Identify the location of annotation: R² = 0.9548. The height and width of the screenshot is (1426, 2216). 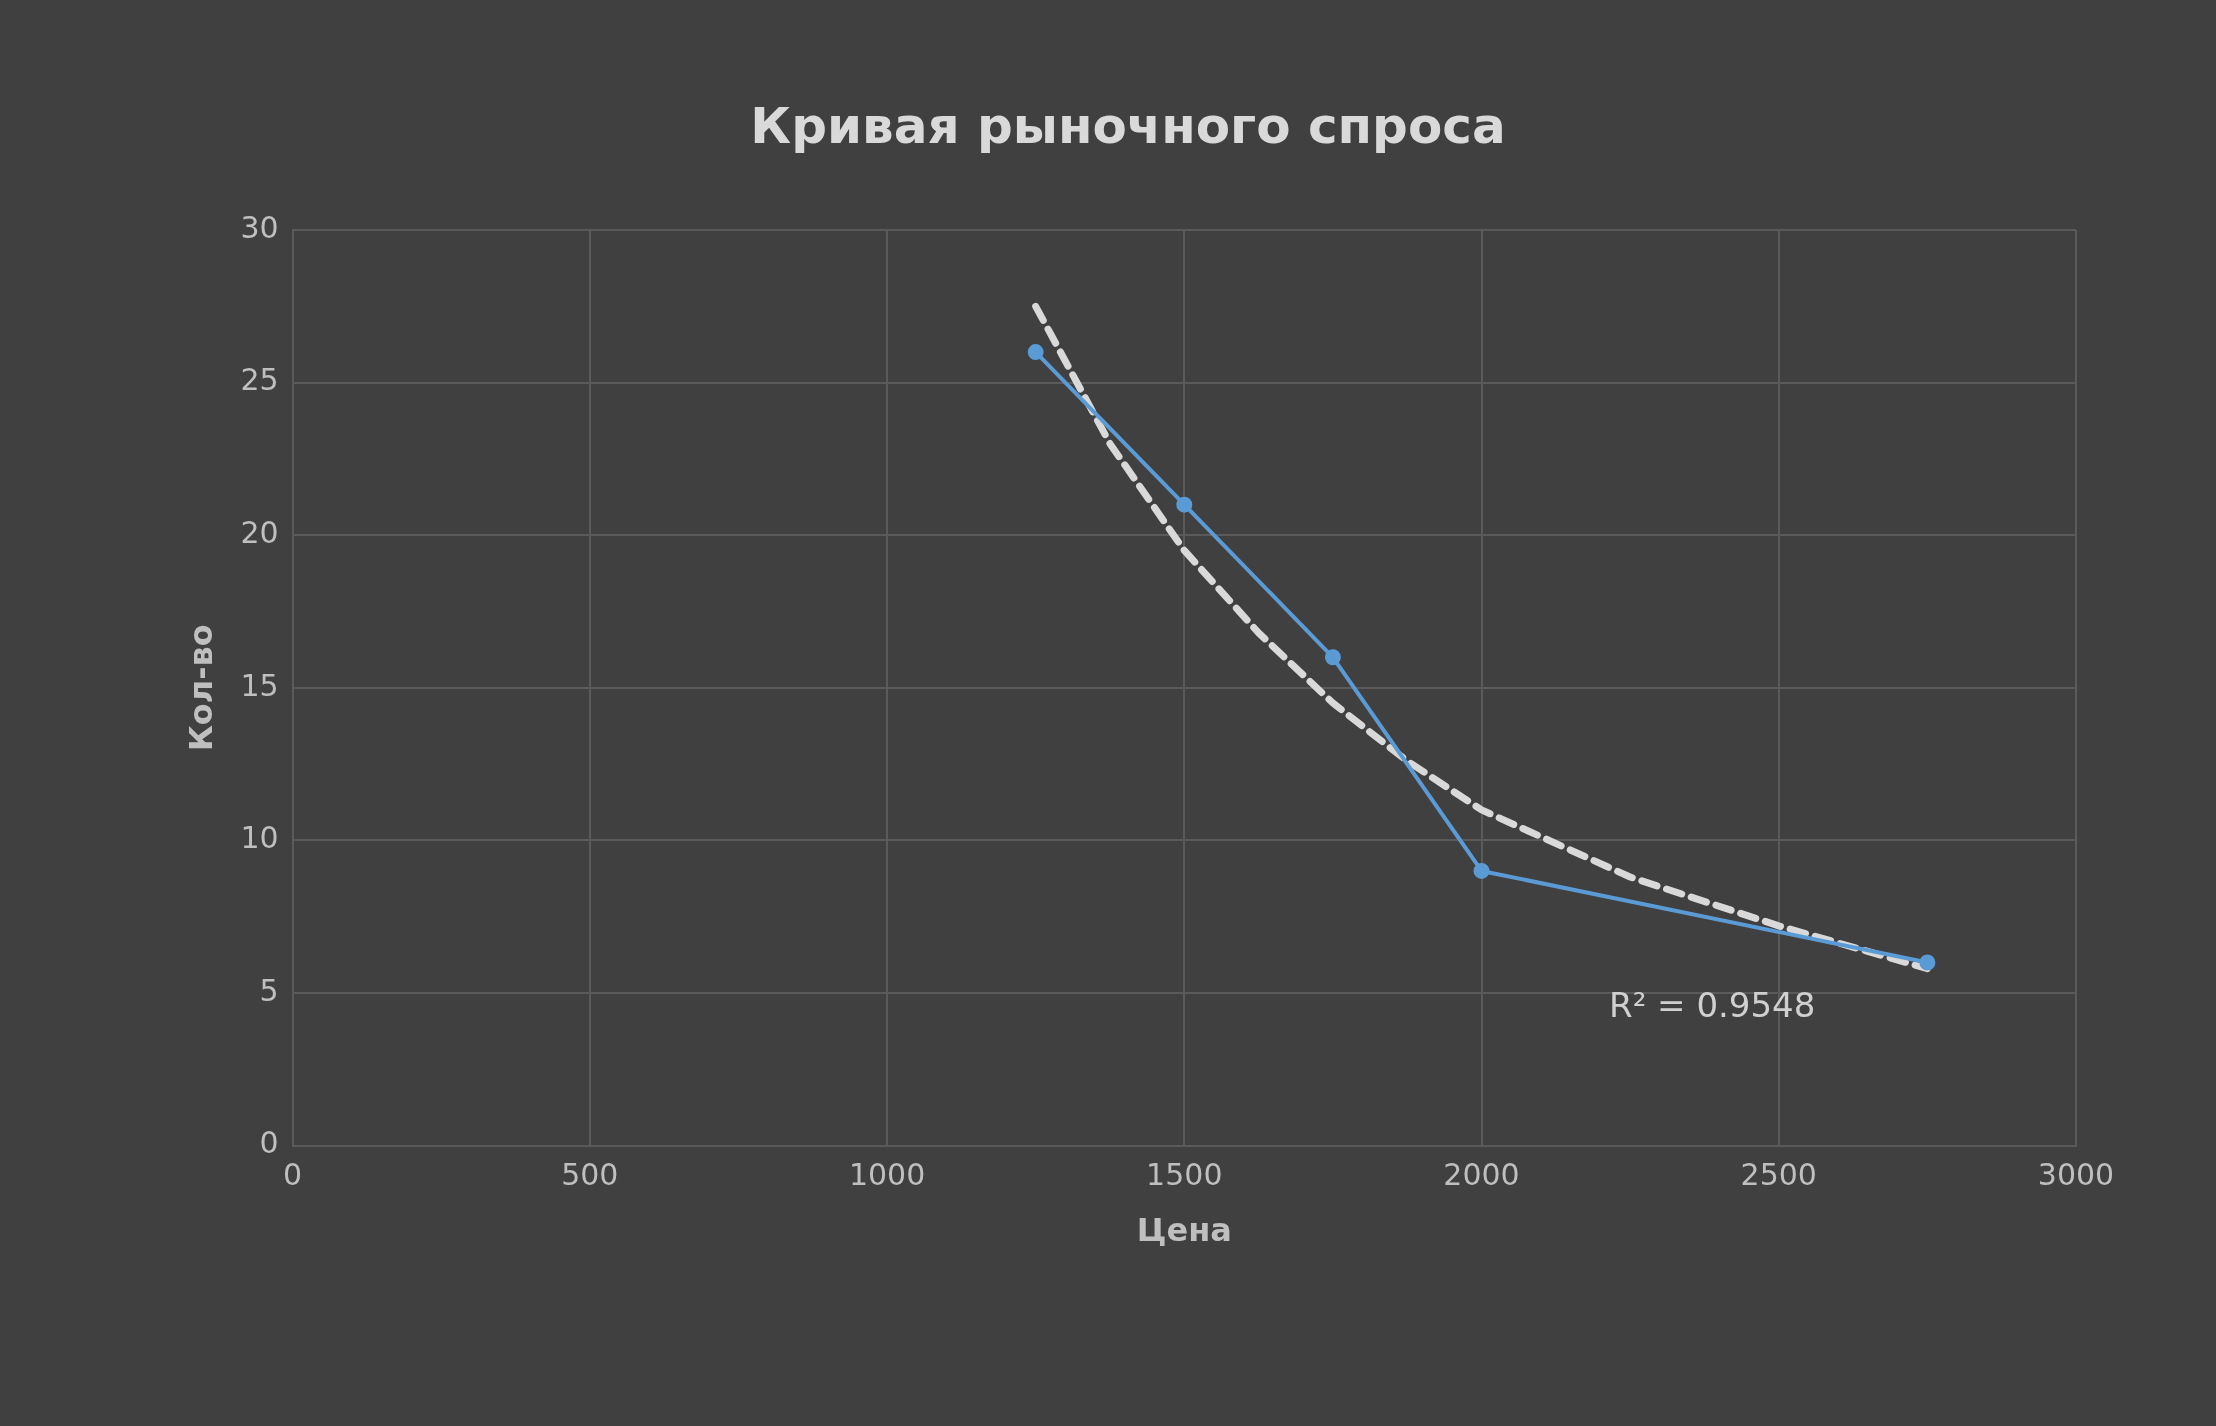
(1712, 1005).